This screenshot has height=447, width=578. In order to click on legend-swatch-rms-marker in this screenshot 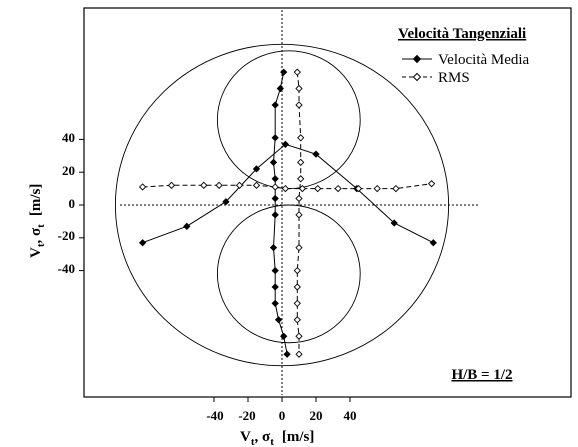, I will do `click(417, 77)`.